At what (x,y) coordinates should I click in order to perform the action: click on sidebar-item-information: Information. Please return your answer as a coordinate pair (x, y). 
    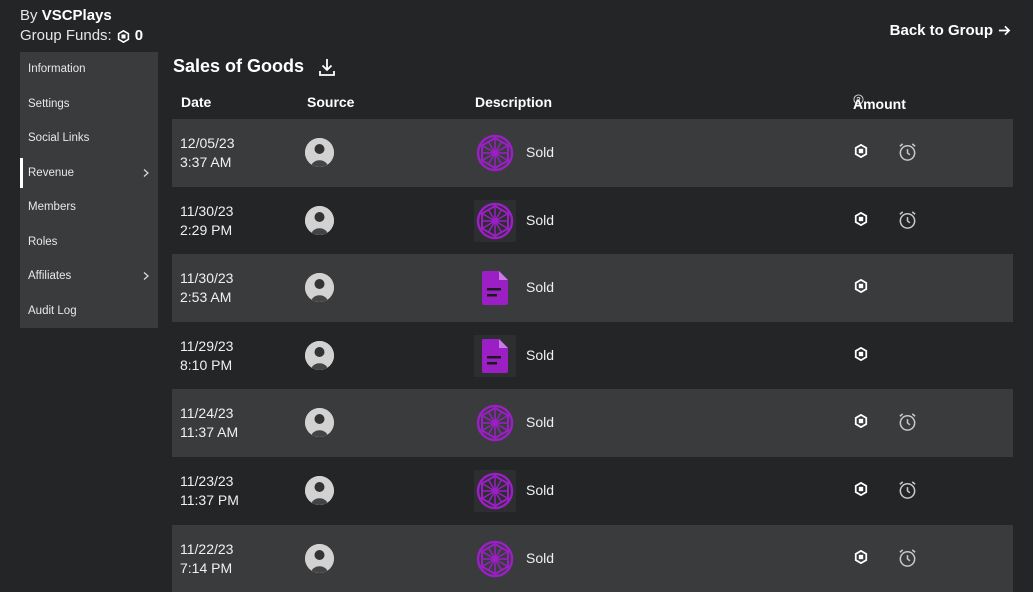
    Looking at the image, I should click on (89, 69).